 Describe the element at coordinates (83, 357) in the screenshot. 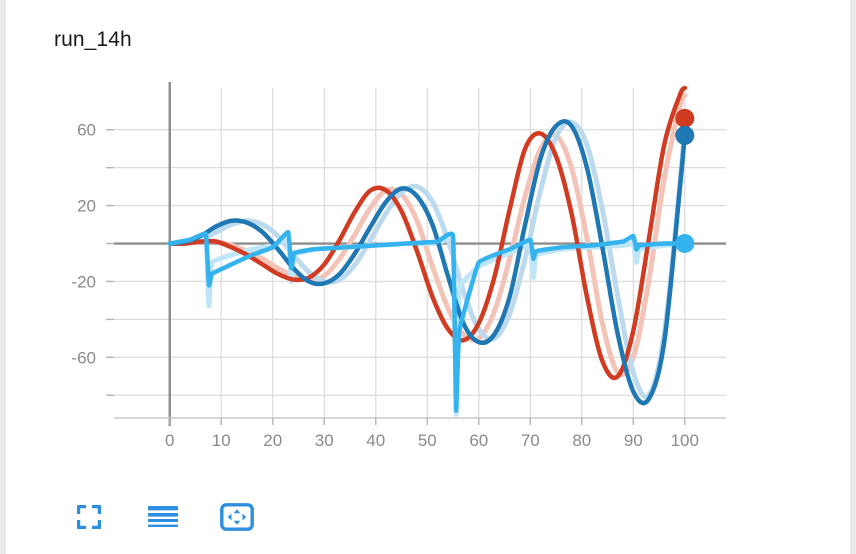

I see `y-tick-label: -60` at that location.